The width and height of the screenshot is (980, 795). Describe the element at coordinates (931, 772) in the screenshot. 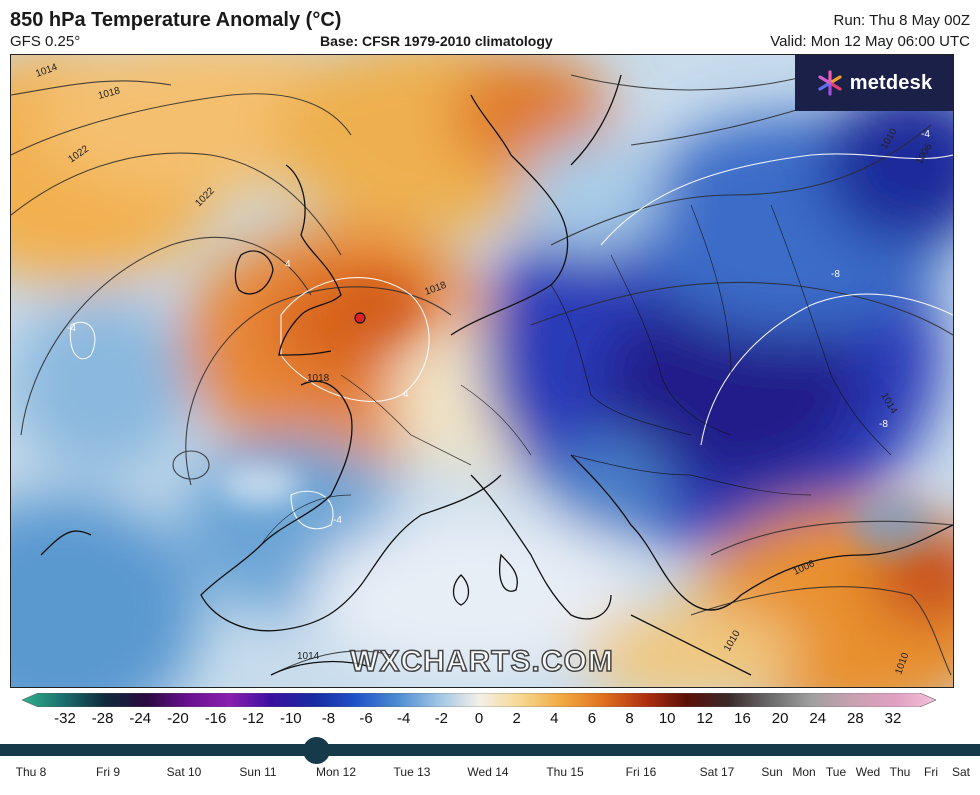

I see `timeline-day-15: Fri` at that location.